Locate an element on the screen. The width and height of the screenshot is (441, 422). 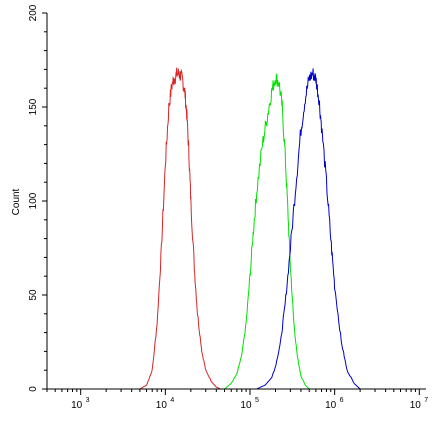
x-tick-exponent: 6 is located at coordinates (342, 400).